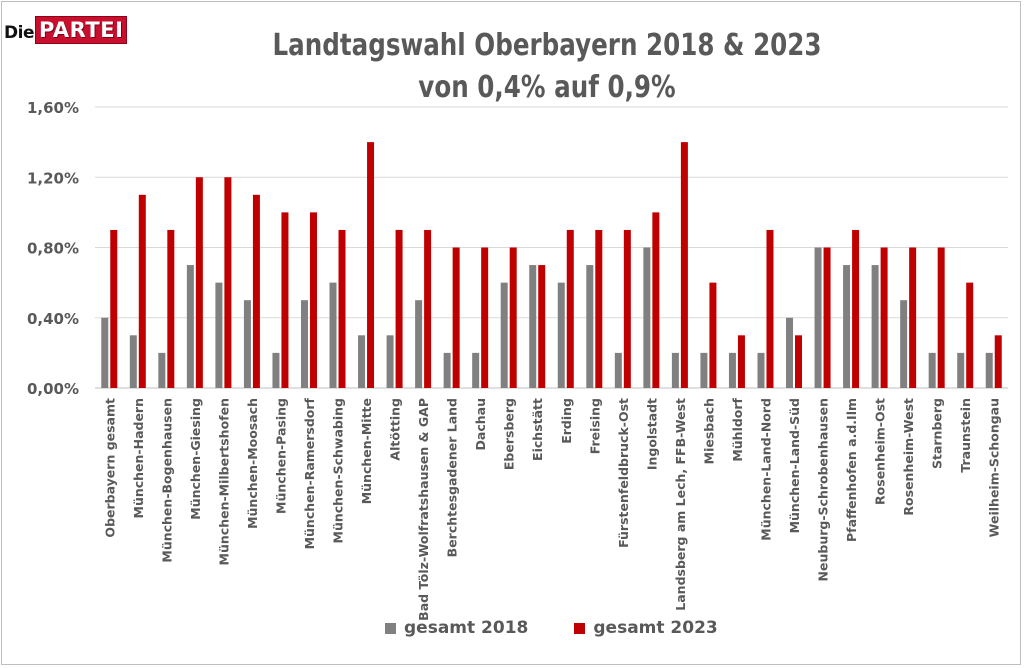 The height and width of the screenshot is (668, 1024). I want to click on x-category-label: München-Hadern, so click(138, 458).